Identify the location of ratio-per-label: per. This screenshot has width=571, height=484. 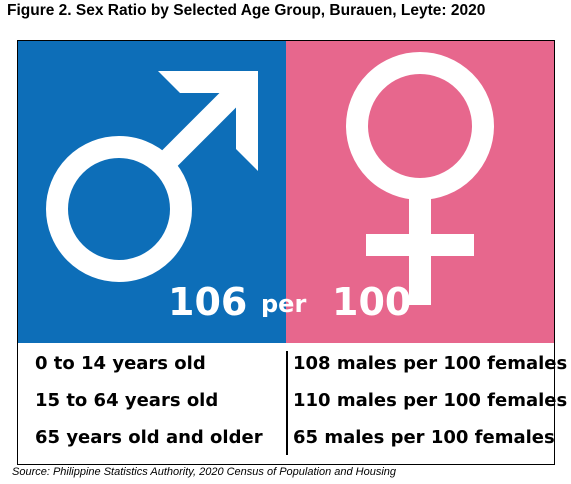
(284, 304).